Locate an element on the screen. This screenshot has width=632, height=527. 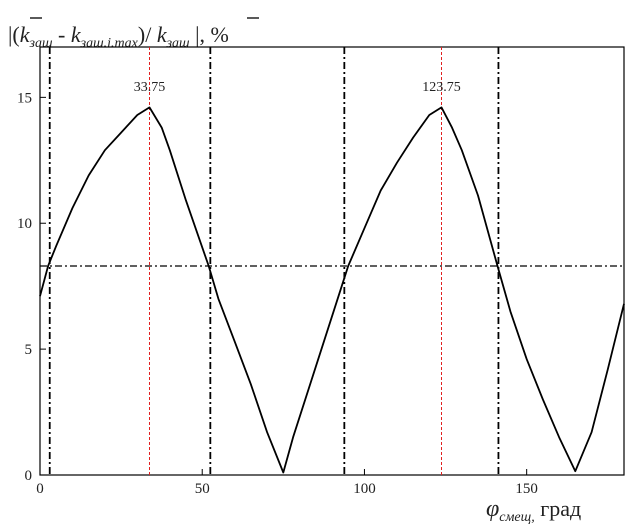
title-k-bar-1: k is located at coordinates (25, 34).